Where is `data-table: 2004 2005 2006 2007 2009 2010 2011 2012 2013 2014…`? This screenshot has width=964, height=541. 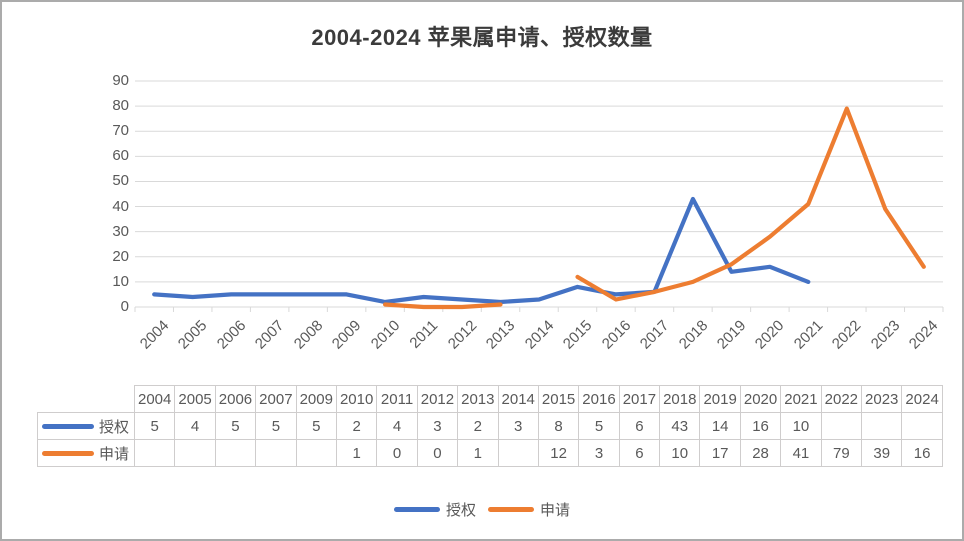
data-table: 2004 2005 2006 2007 2009 2010 2011 2012 2013 2014… is located at coordinates (490, 426).